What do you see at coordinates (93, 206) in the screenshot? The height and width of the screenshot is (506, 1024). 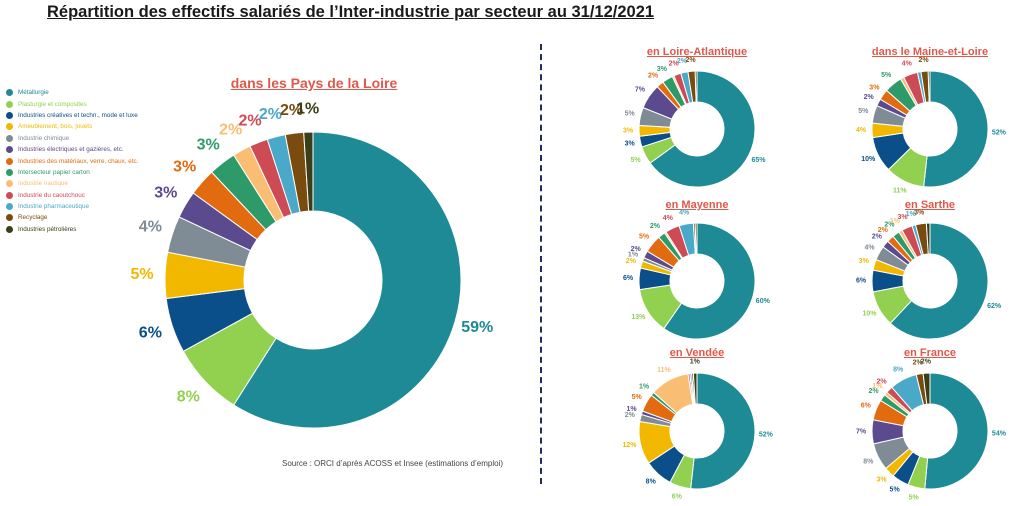 I see `legend-item: Industrie pharmaceutique` at bounding box center [93, 206].